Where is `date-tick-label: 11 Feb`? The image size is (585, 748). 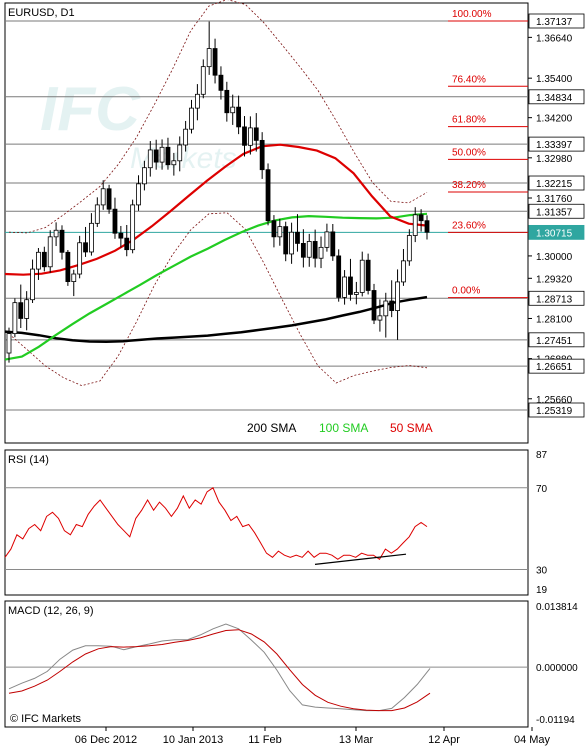 date-tick-label: 11 Feb is located at coordinates (264, 740).